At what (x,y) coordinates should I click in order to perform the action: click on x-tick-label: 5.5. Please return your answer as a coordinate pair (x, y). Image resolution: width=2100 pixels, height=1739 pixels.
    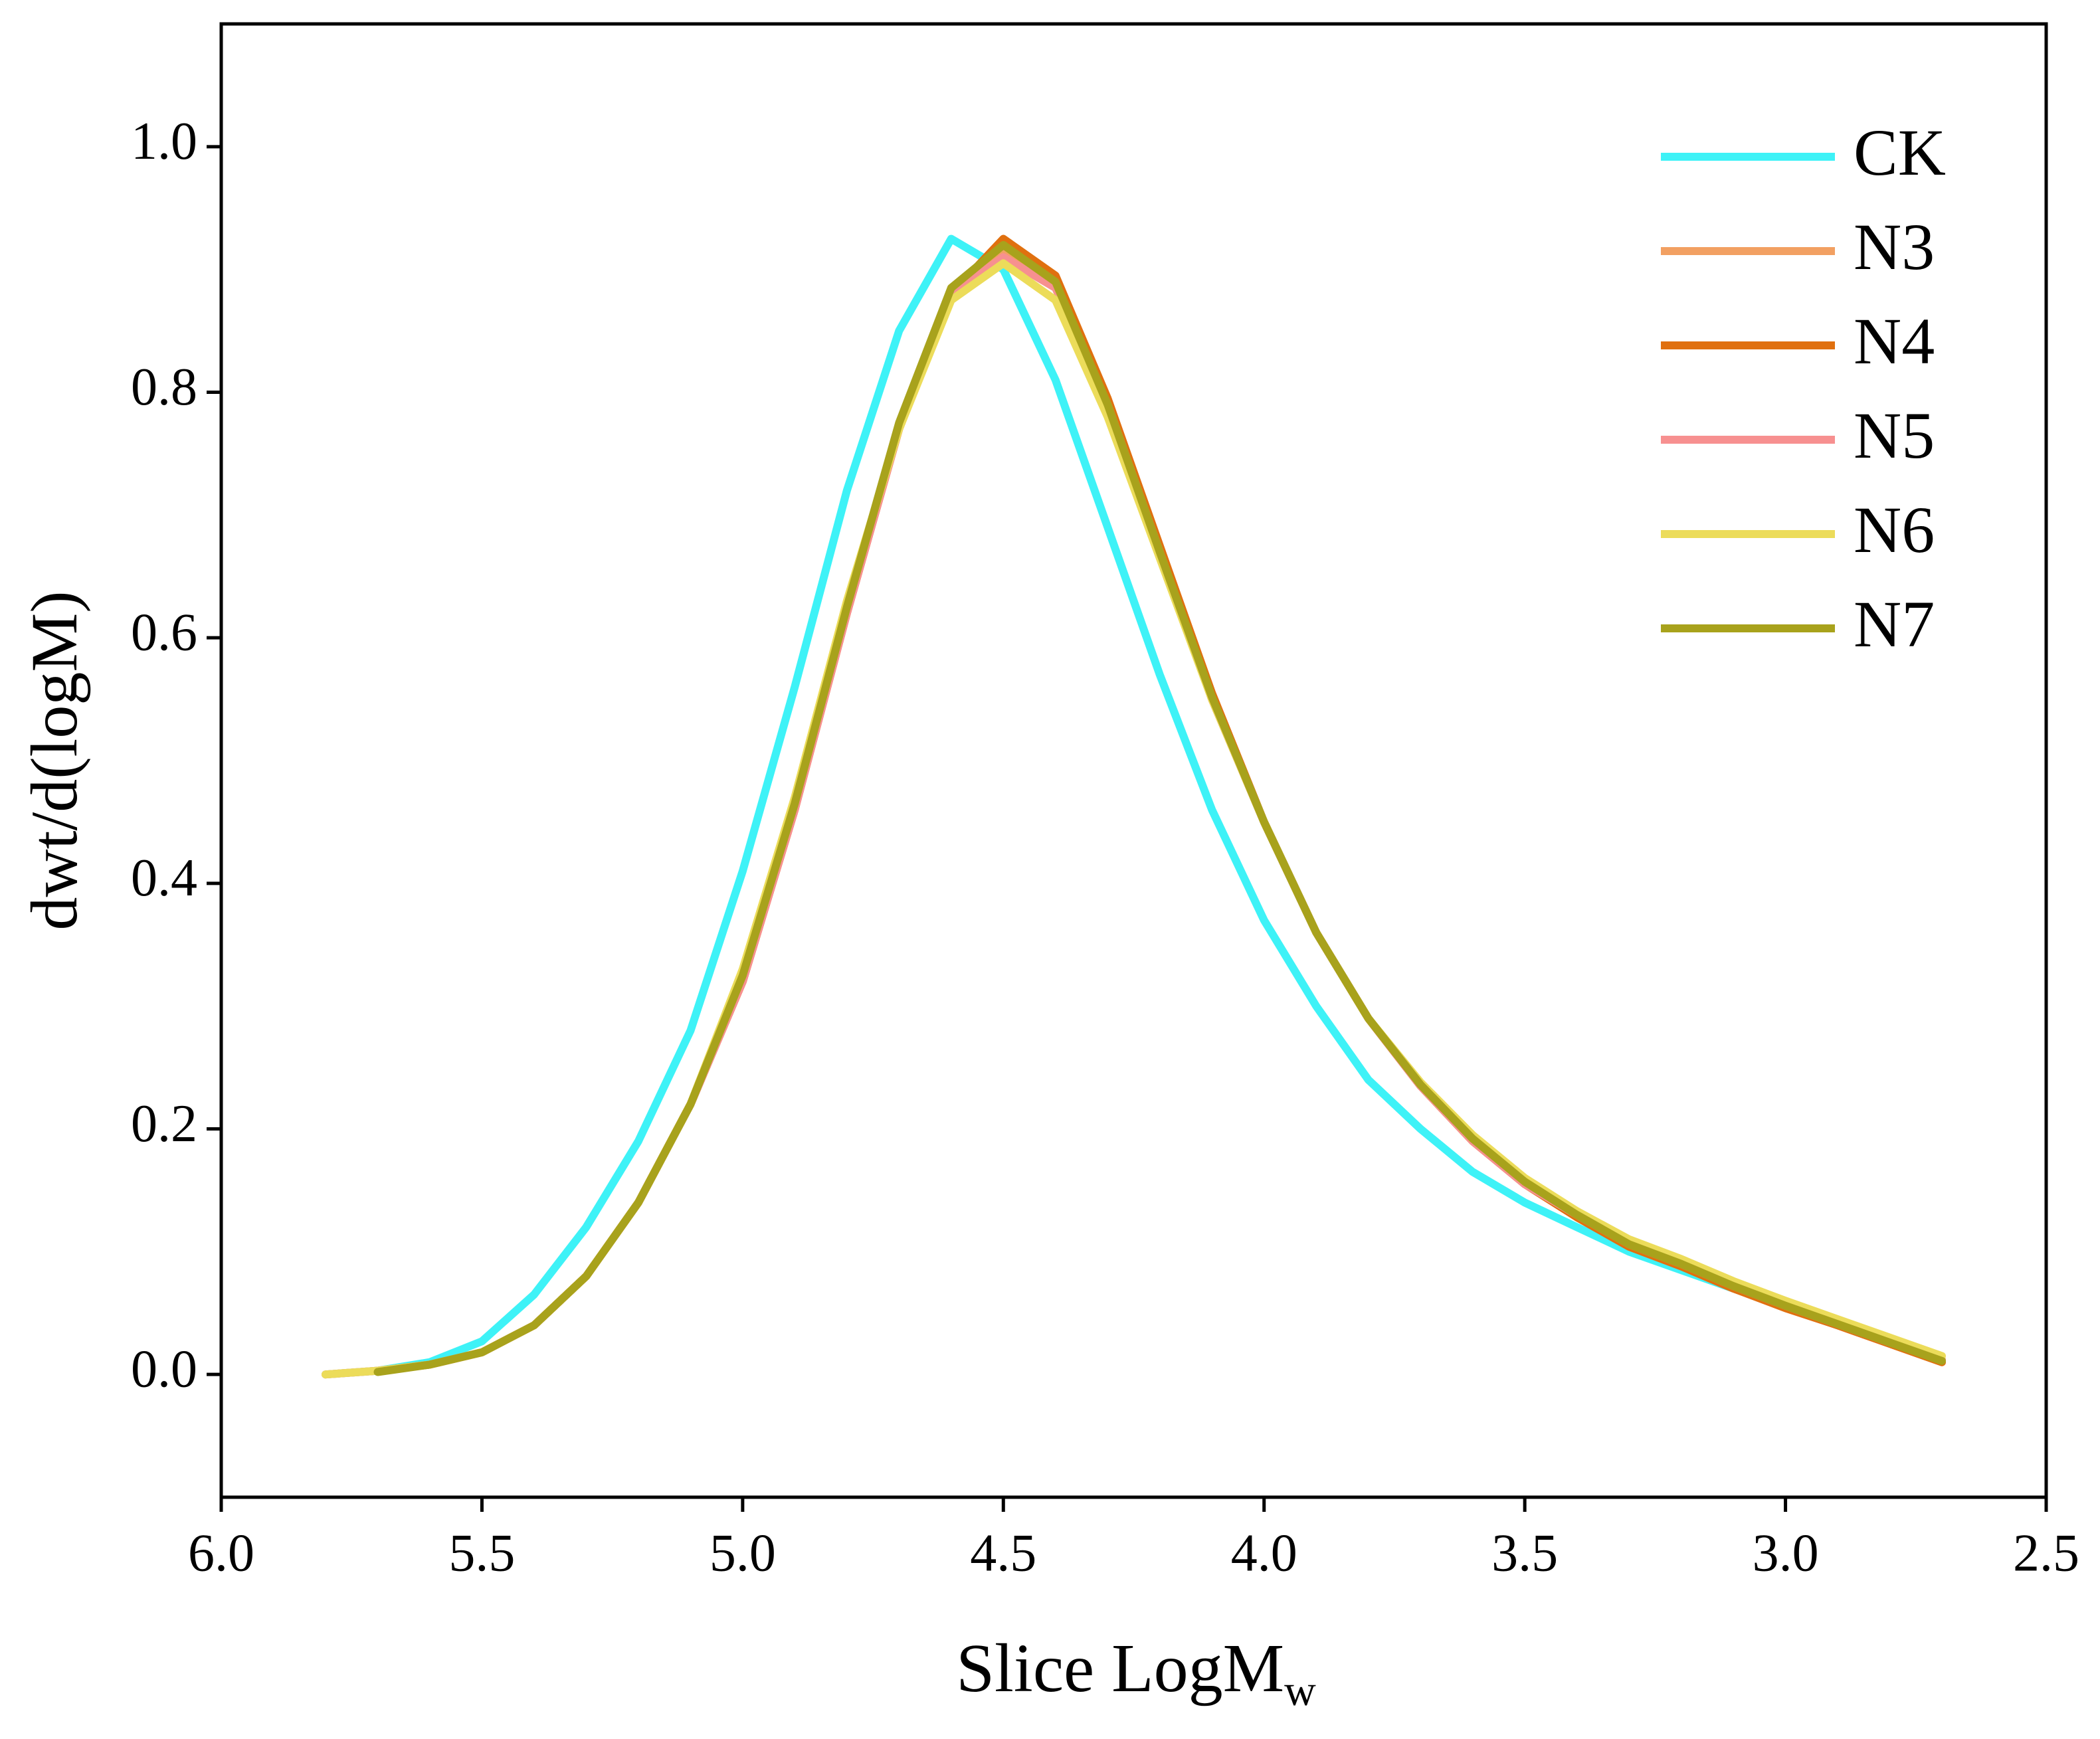
    Looking at the image, I should click on (481, 1553).